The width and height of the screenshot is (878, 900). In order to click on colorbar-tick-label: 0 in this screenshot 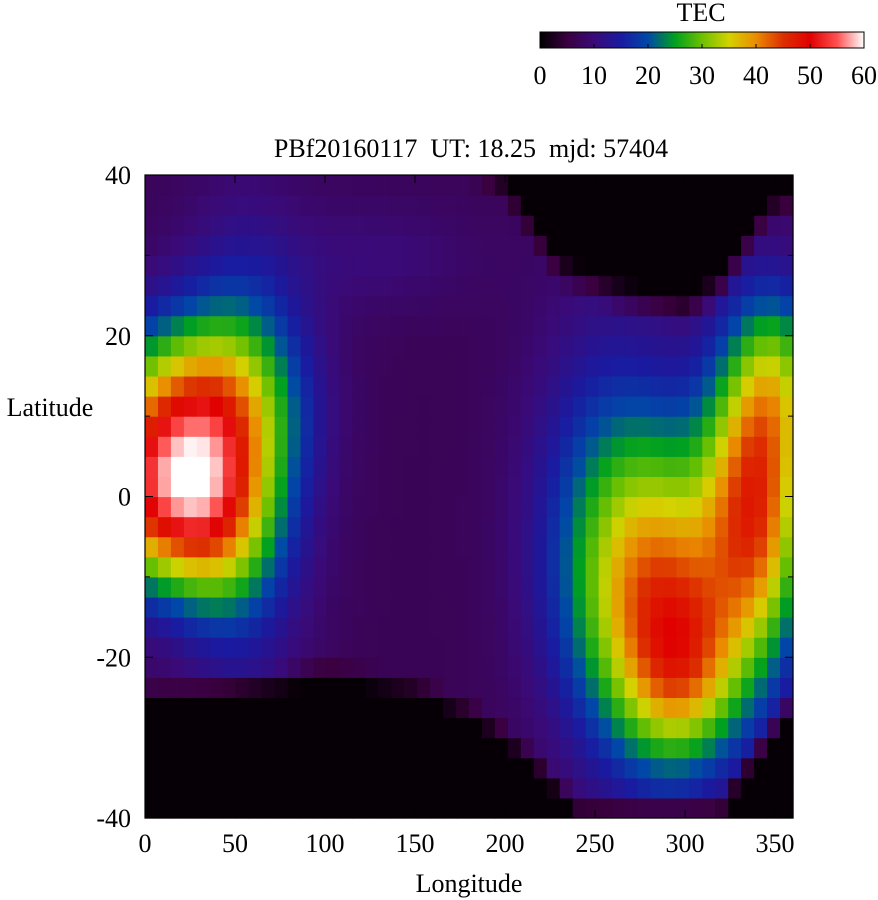, I will do `click(540, 75)`.